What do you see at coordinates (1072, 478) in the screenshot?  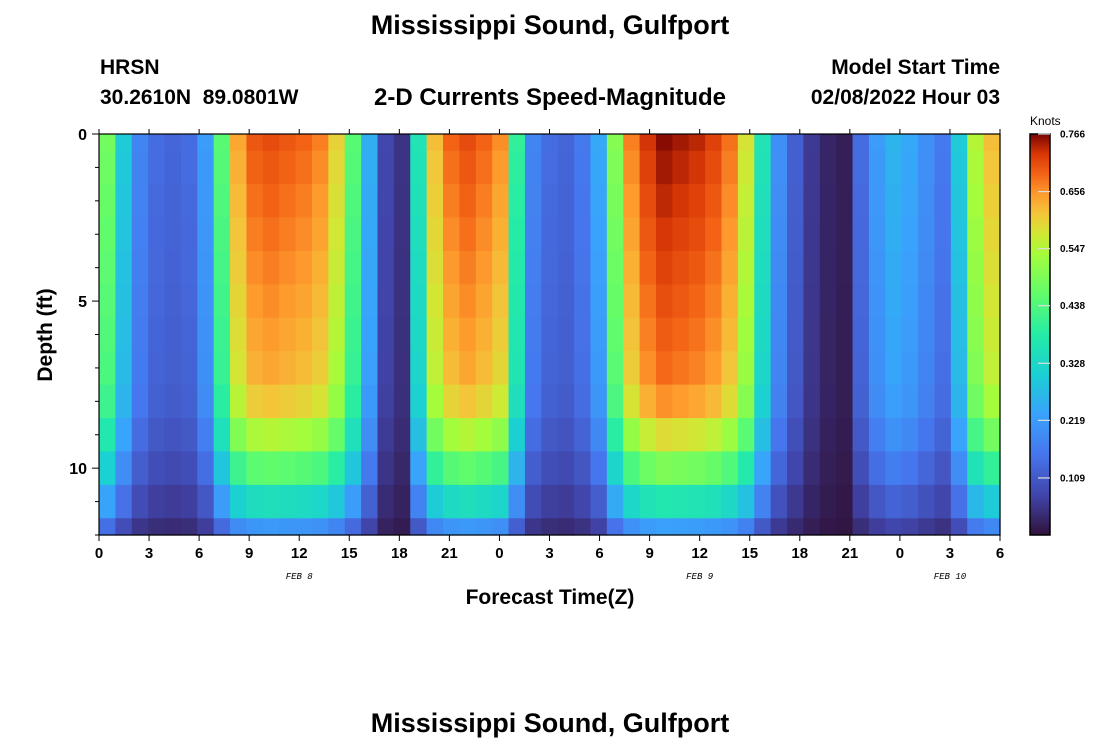 I see `colorbar-tick-label: 0.109` at bounding box center [1072, 478].